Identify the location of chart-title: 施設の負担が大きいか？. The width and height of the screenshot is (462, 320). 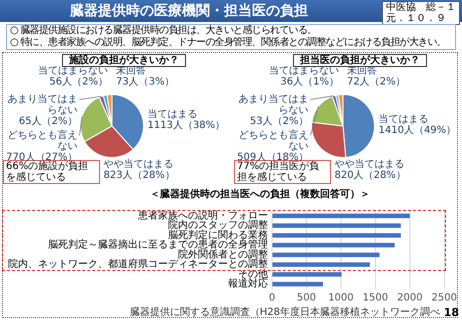
(124, 60).